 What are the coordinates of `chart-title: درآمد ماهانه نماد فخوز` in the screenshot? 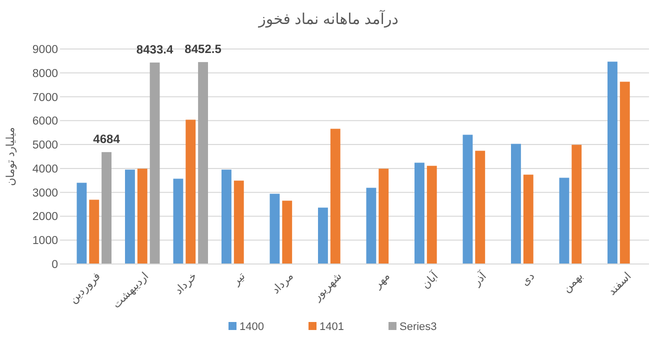 It's located at (328, 18).